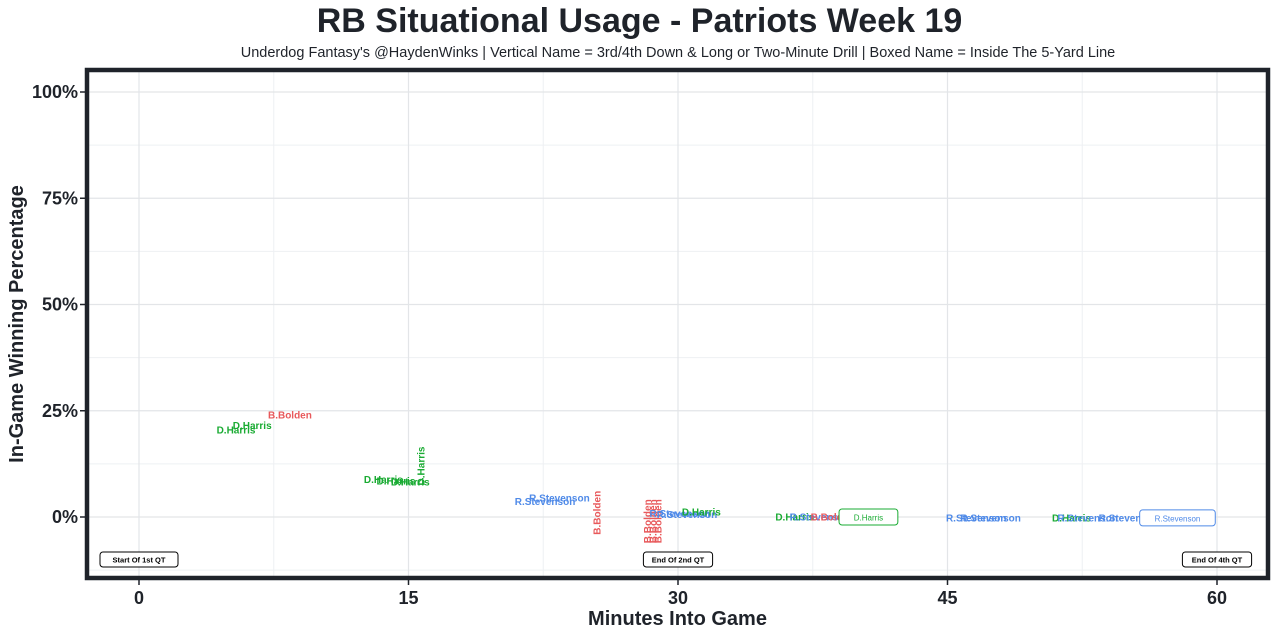  I want to click on y-tick-label: 50%, so click(60, 305).